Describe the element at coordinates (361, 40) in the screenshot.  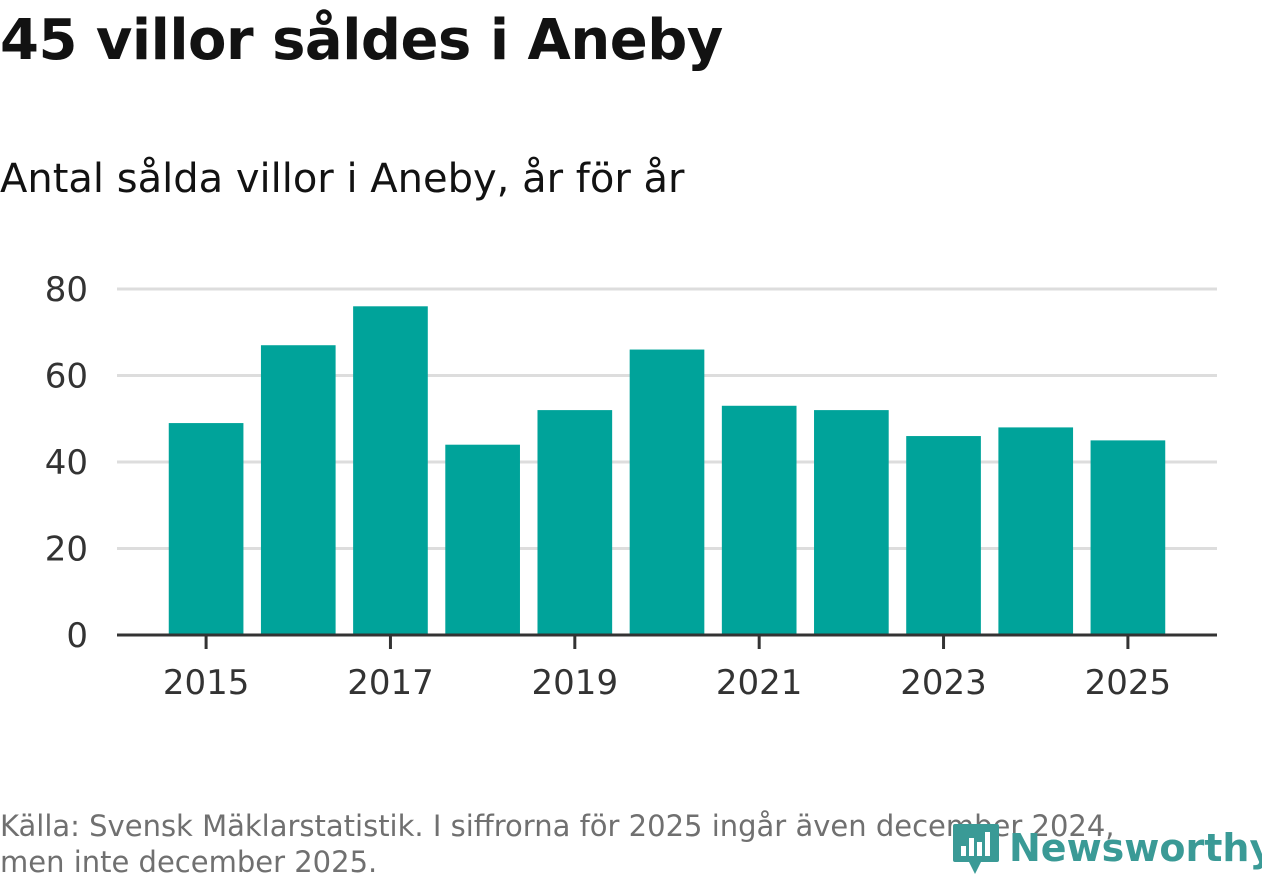
I see `chart-title: 45 villor såldes i Aneby` at that location.